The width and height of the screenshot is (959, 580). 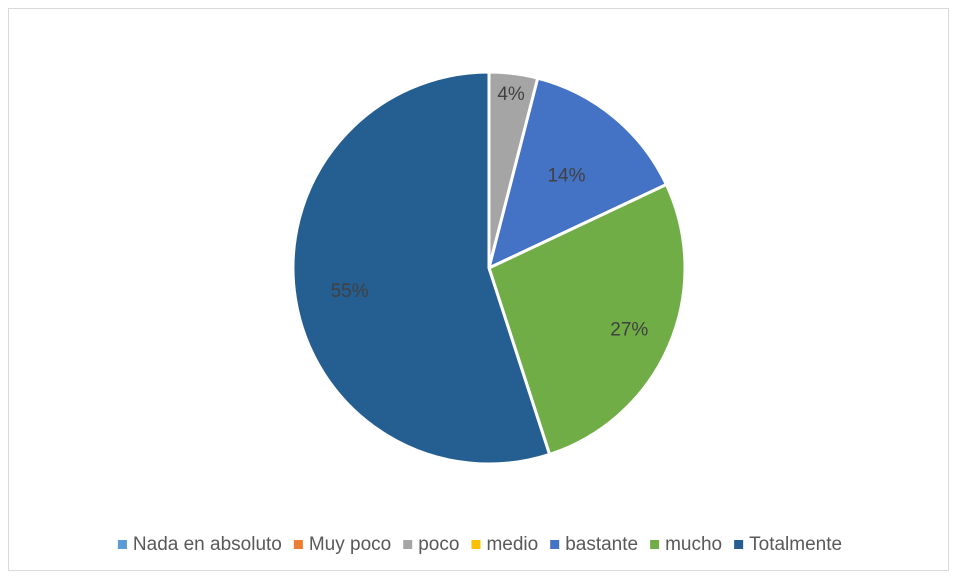 What do you see at coordinates (476, 544) in the screenshot?
I see `legend-swatch-medio` at bounding box center [476, 544].